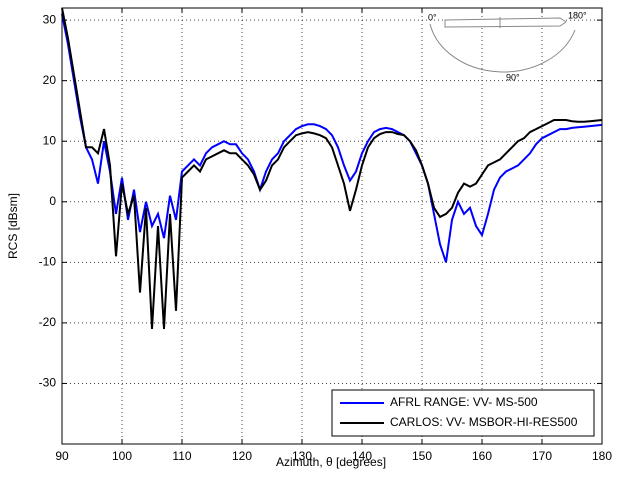  What do you see at coordinates (50, 140) in the screenshot?
I see `y-tick-label: 10` at bounding box center [50, 140].